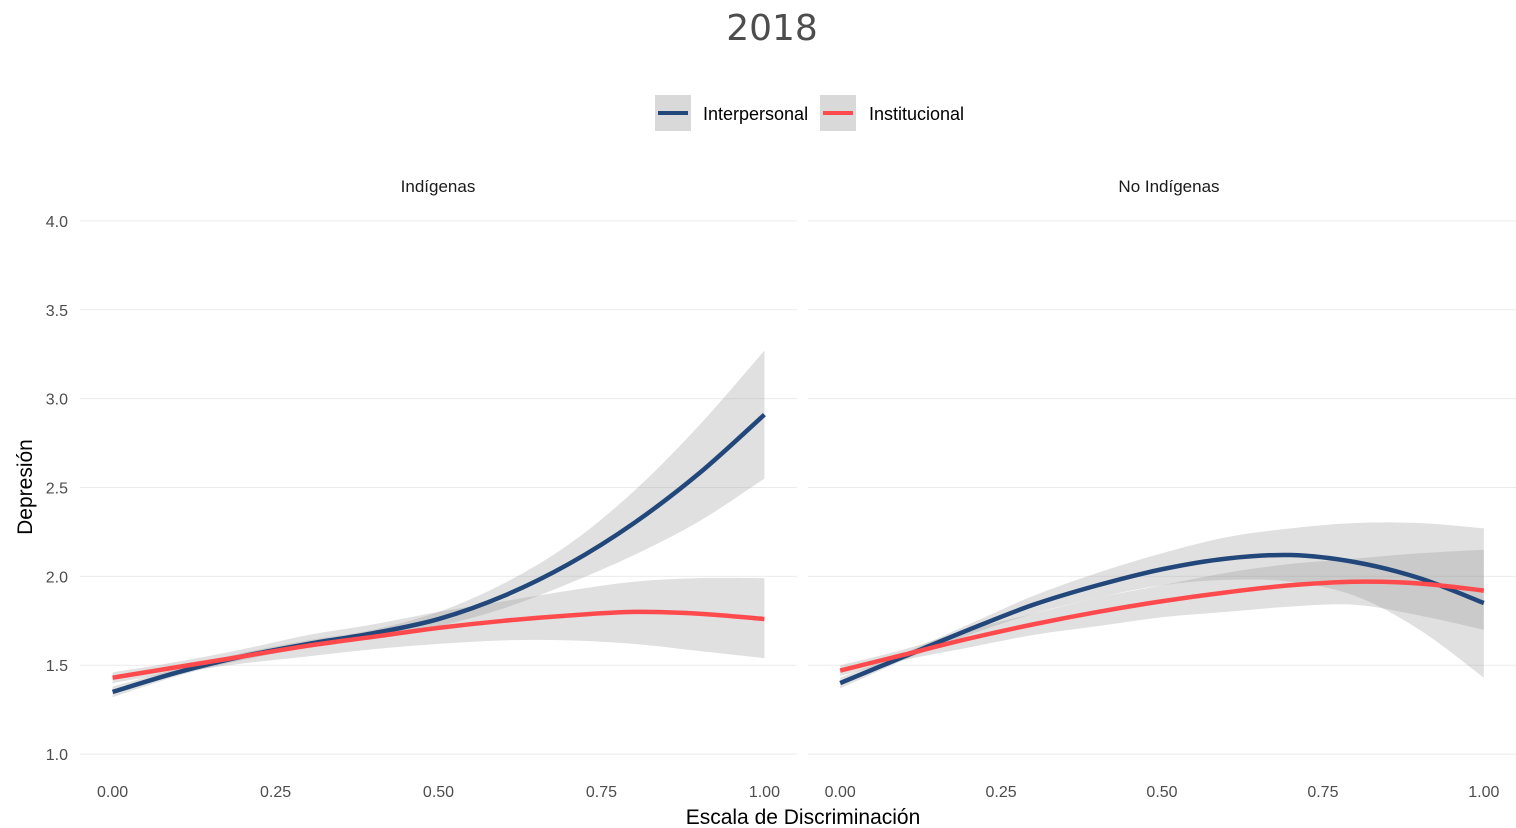 Image resolution: width=1516 pixels, height=828 pixels. Describe the element at coordinates (1168, 186) in the screenshot. I see `panel-strip-no-indigenas: No Indígenas` at that location.